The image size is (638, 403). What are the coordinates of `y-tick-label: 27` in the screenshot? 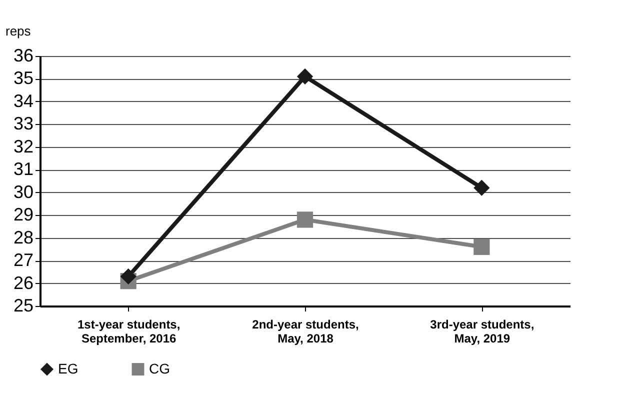 It's located at (23, 260).